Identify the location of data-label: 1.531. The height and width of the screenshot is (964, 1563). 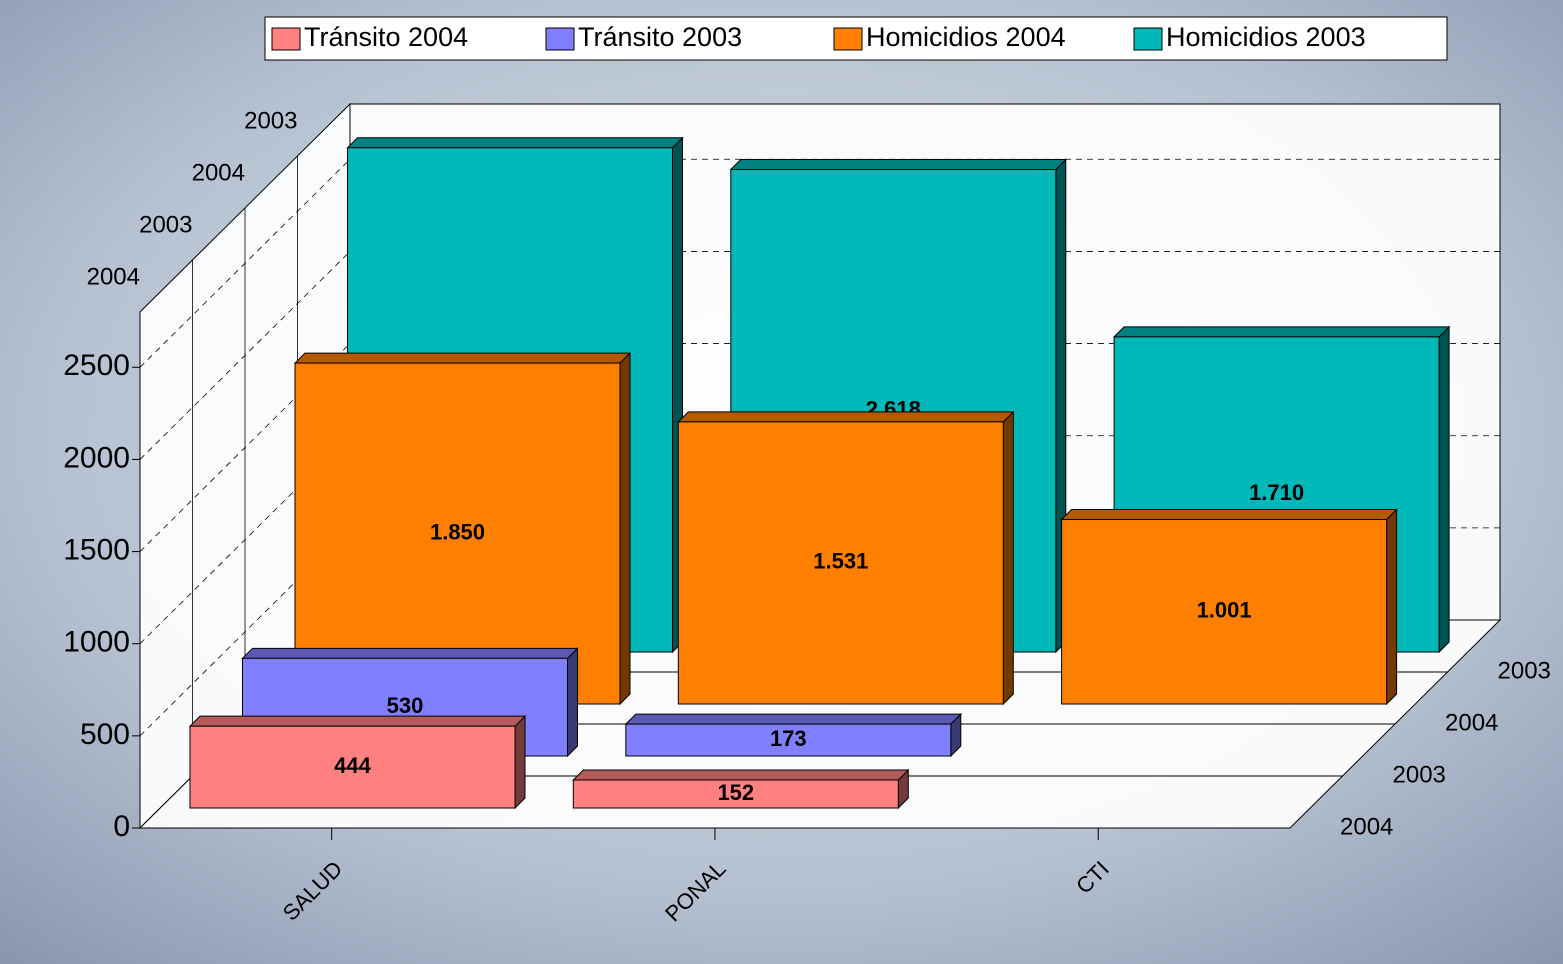
(840, 561).